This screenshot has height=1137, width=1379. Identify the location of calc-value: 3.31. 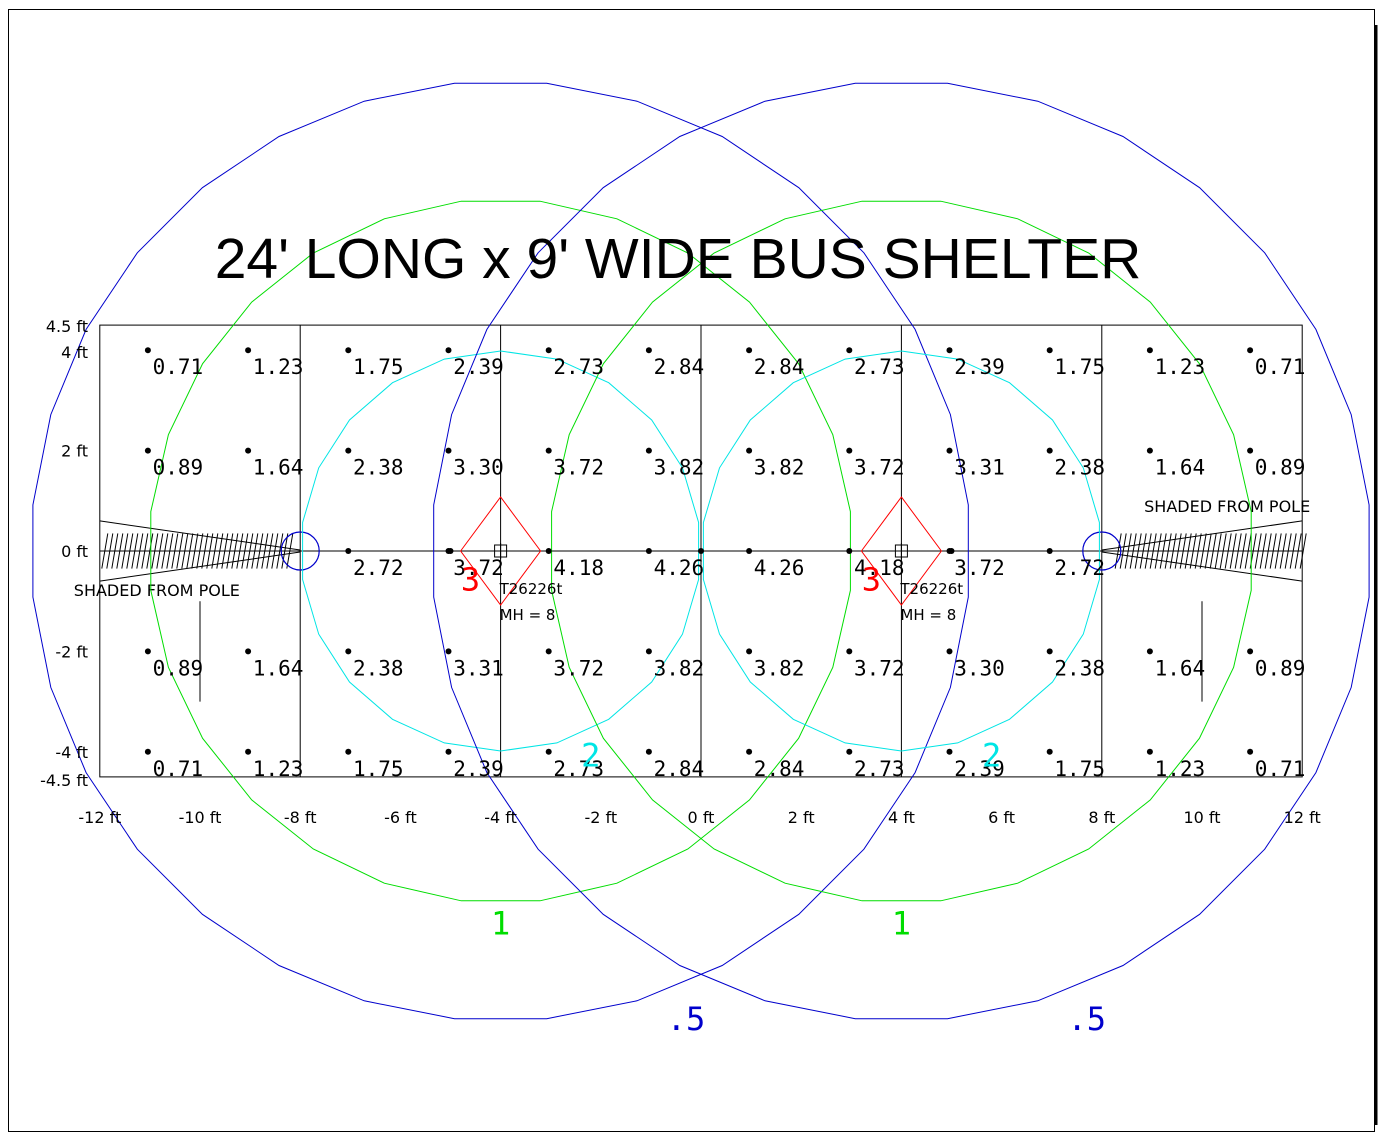
(979, 468).